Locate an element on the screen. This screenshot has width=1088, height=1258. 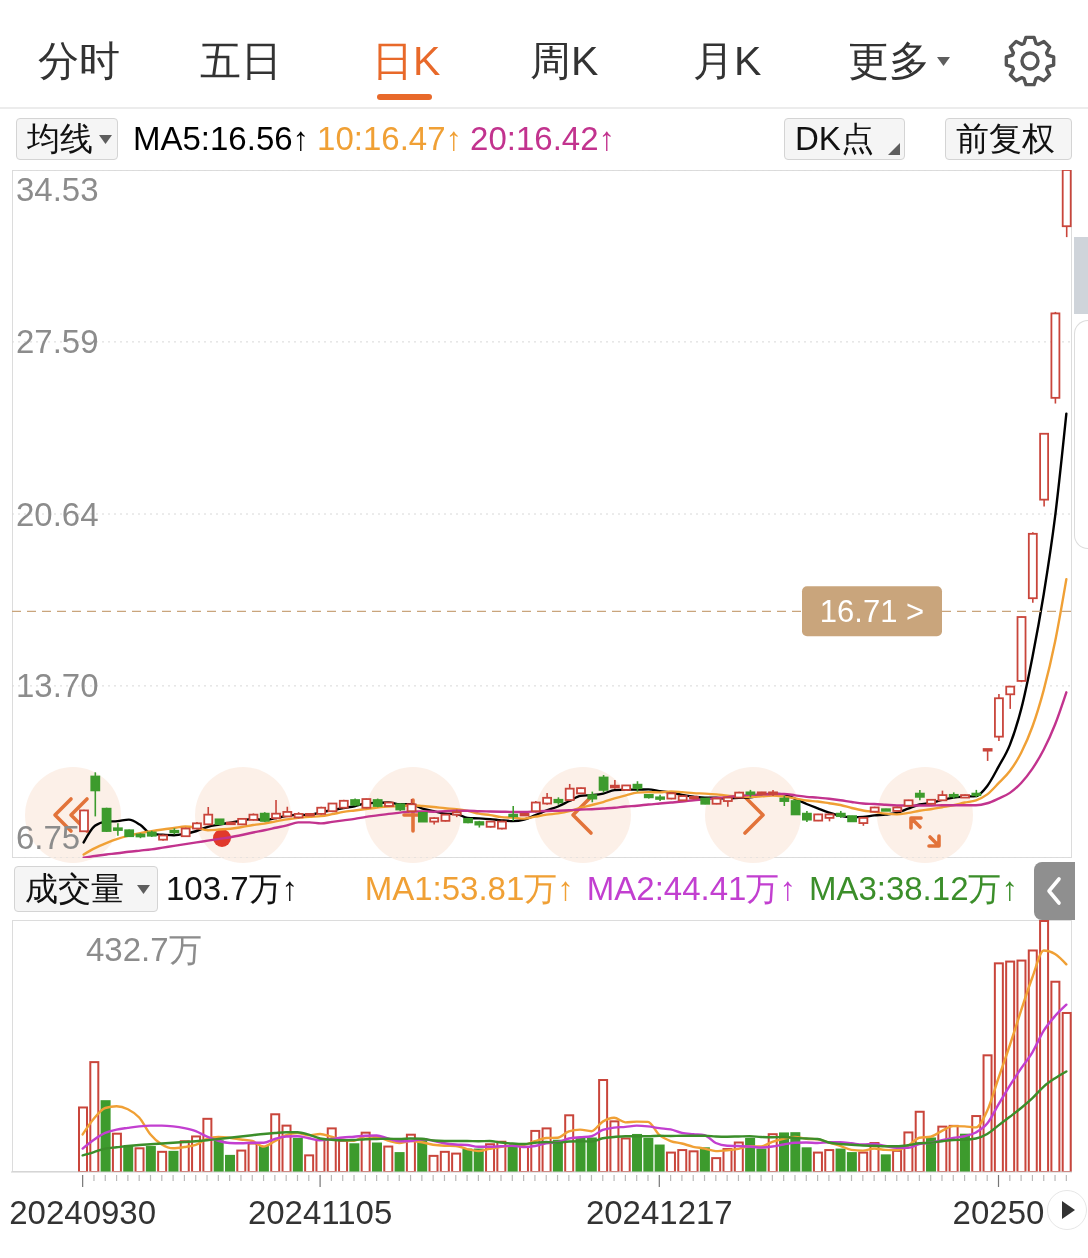
x-tick-label: 20241105 is located at coordinates (320, 1212).